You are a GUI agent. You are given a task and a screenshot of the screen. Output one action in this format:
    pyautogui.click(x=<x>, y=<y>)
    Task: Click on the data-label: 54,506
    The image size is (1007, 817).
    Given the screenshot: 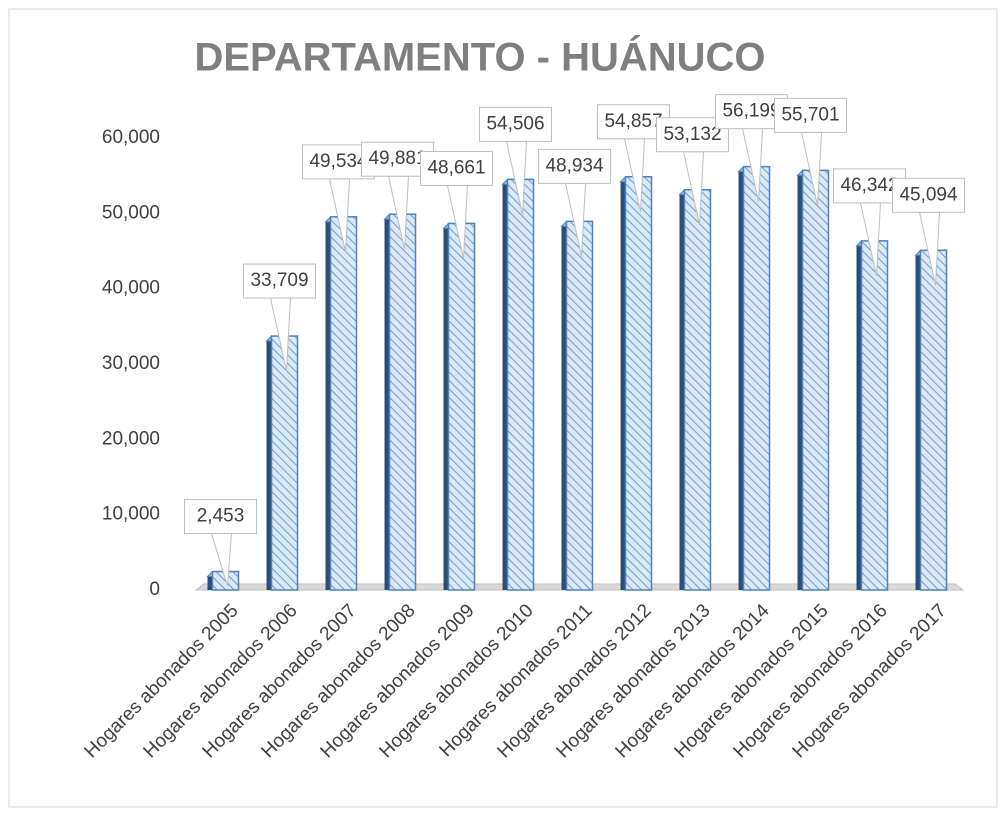 What is the action you would take?
    pyautogui.click(x=515, y=123)
    